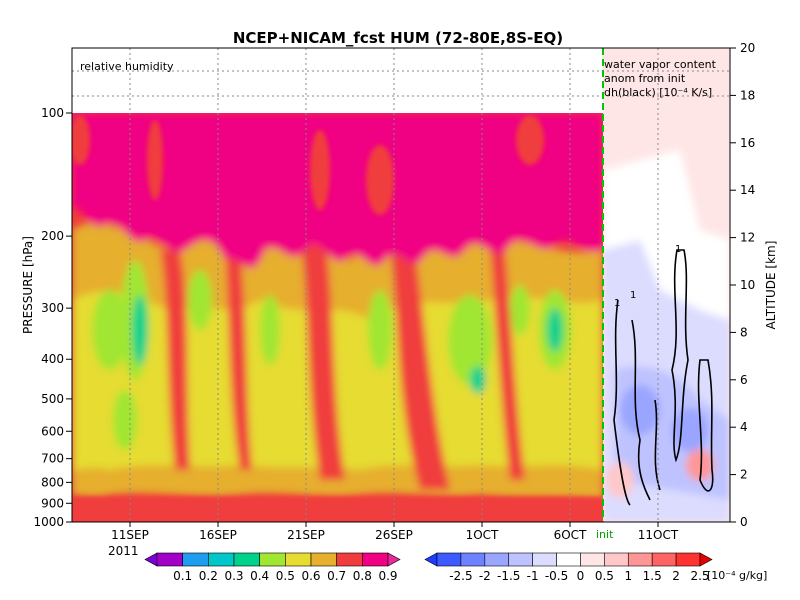 This screenshot has height=600, width=800. I want to click on right-panel-label-line-2: anom from init, so click(645, 78).